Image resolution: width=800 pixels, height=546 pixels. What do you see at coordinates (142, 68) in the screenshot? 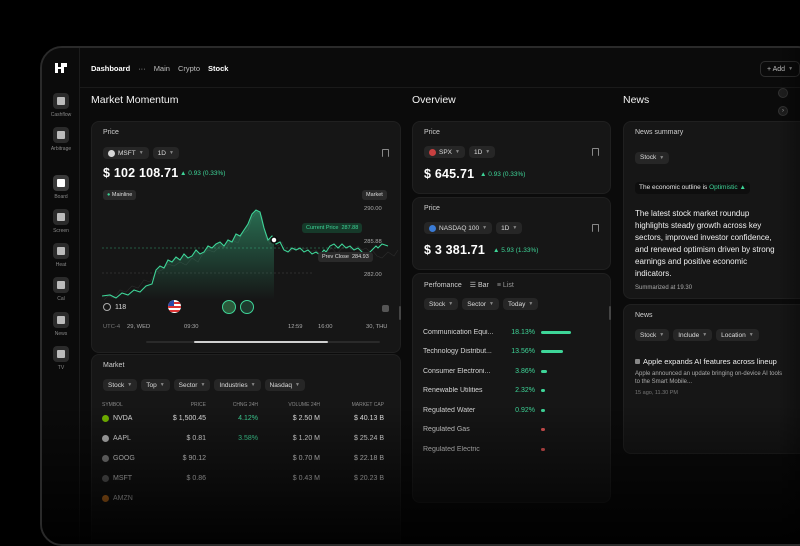
I see `nav-more-icon: ···` at bounding box center [142, 68].